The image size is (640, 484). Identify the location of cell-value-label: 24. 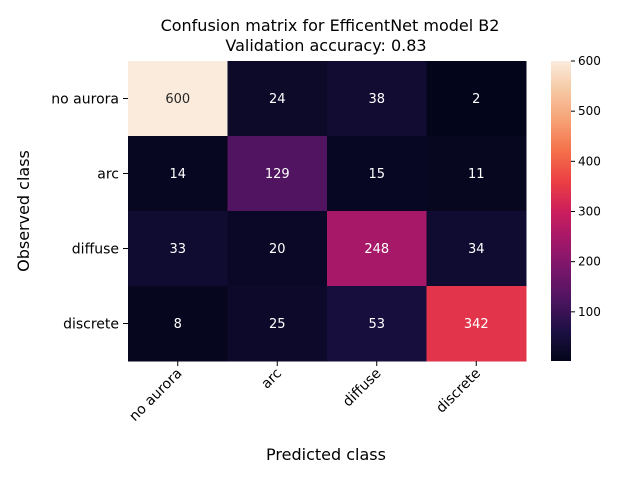
(277, 99).